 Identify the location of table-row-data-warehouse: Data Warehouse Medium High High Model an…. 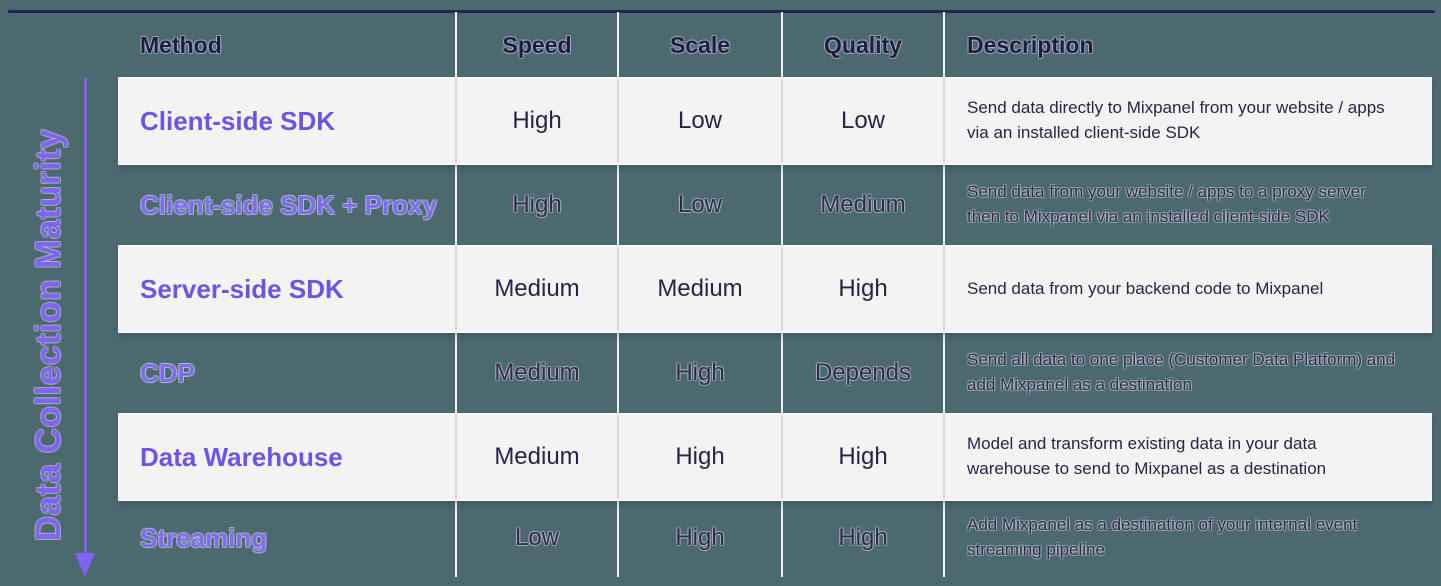
(775, 457).